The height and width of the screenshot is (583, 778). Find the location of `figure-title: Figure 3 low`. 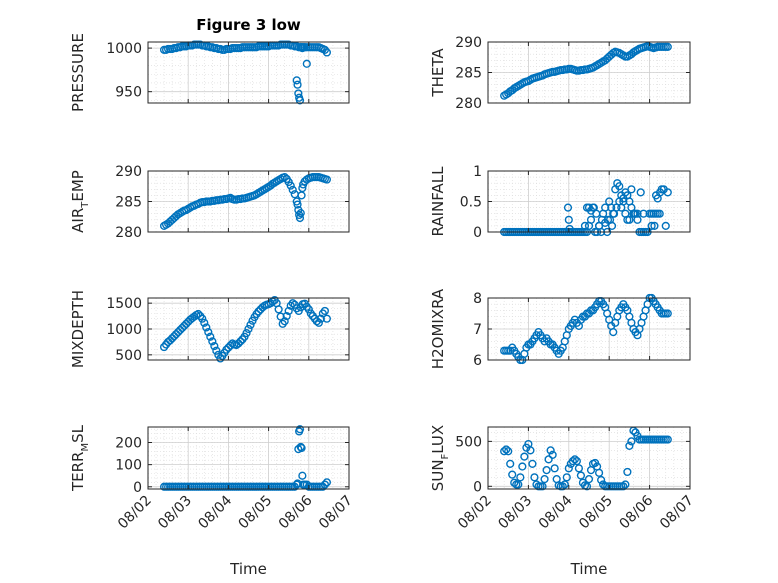

figure-title: Figure 3 low is located at coordinates (248, 25).